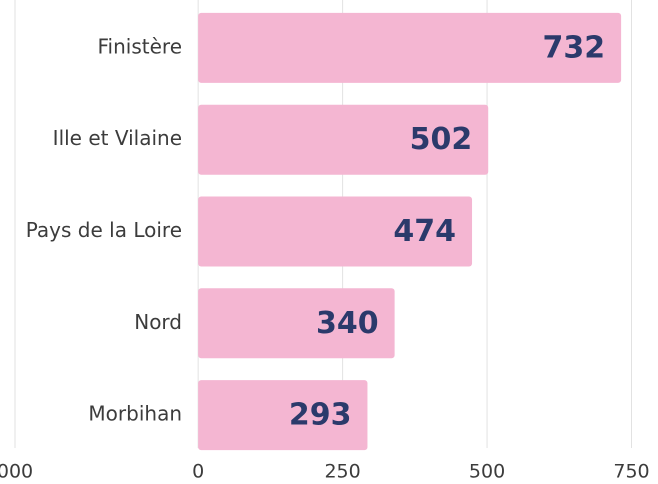 This screenshot has width=658, height=484. What do you see at coordinates (16, 472) in the screenshot?
I see `x-tick-label: 000` at bounding box center [16, 472].